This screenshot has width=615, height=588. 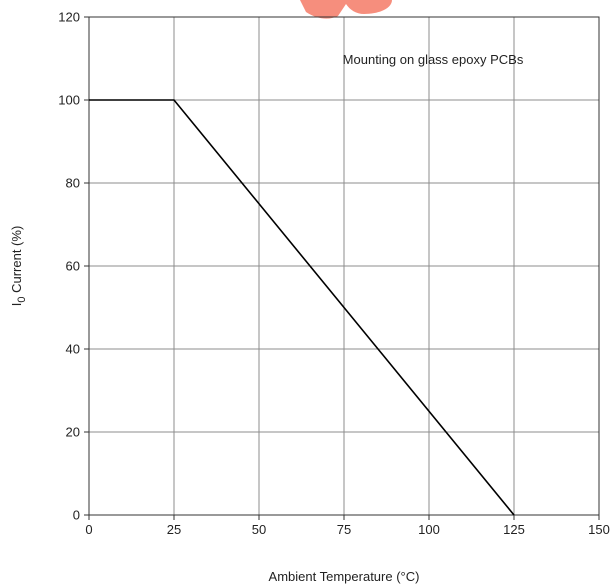 What do you see at coordinates (73, 349) in the screenshot?
I see `y-tick-label: 40` at bounding box center [73, 349].